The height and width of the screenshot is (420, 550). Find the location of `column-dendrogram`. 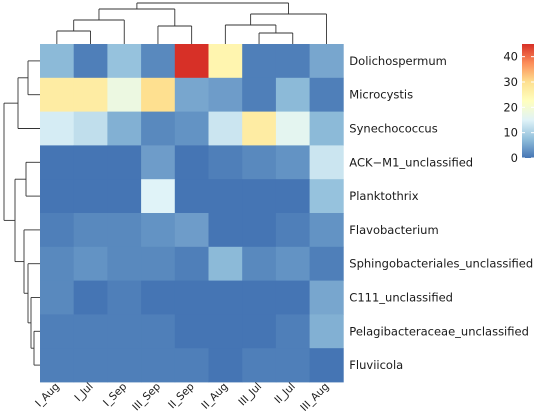

column-dendrogram is located at coordinates (191, 23).